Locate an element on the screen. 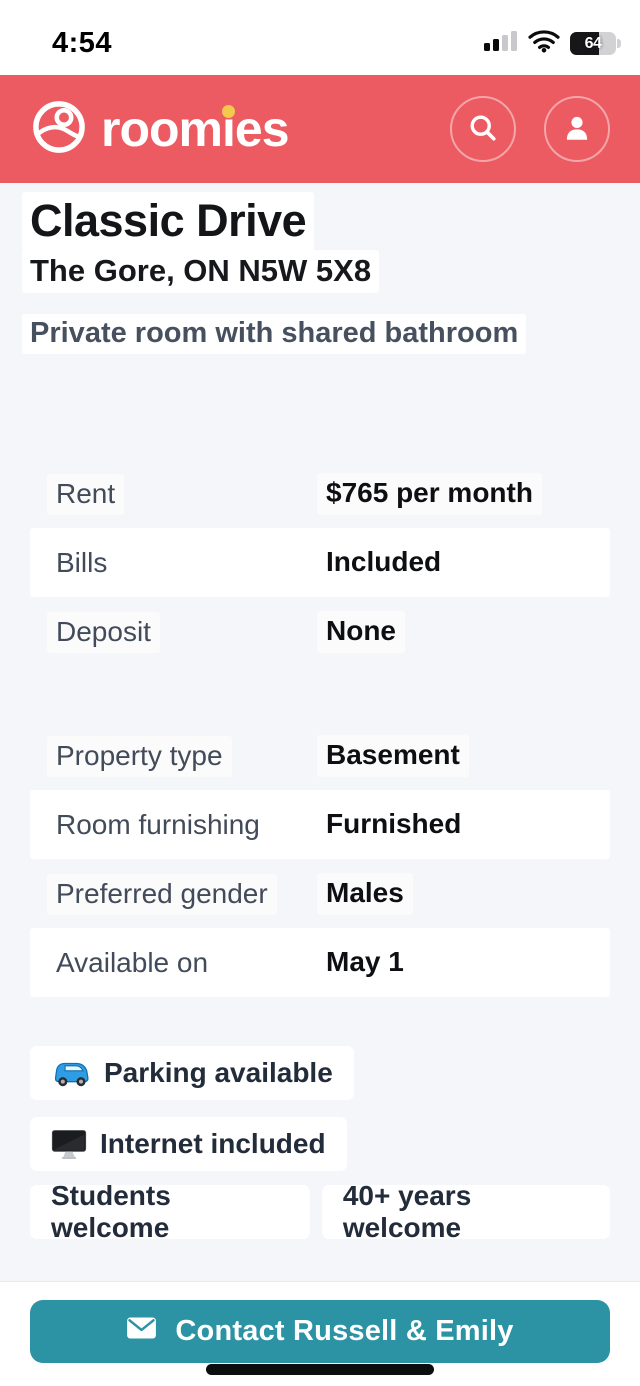  battery-icon: 64 is located at coordinates (595, 43).